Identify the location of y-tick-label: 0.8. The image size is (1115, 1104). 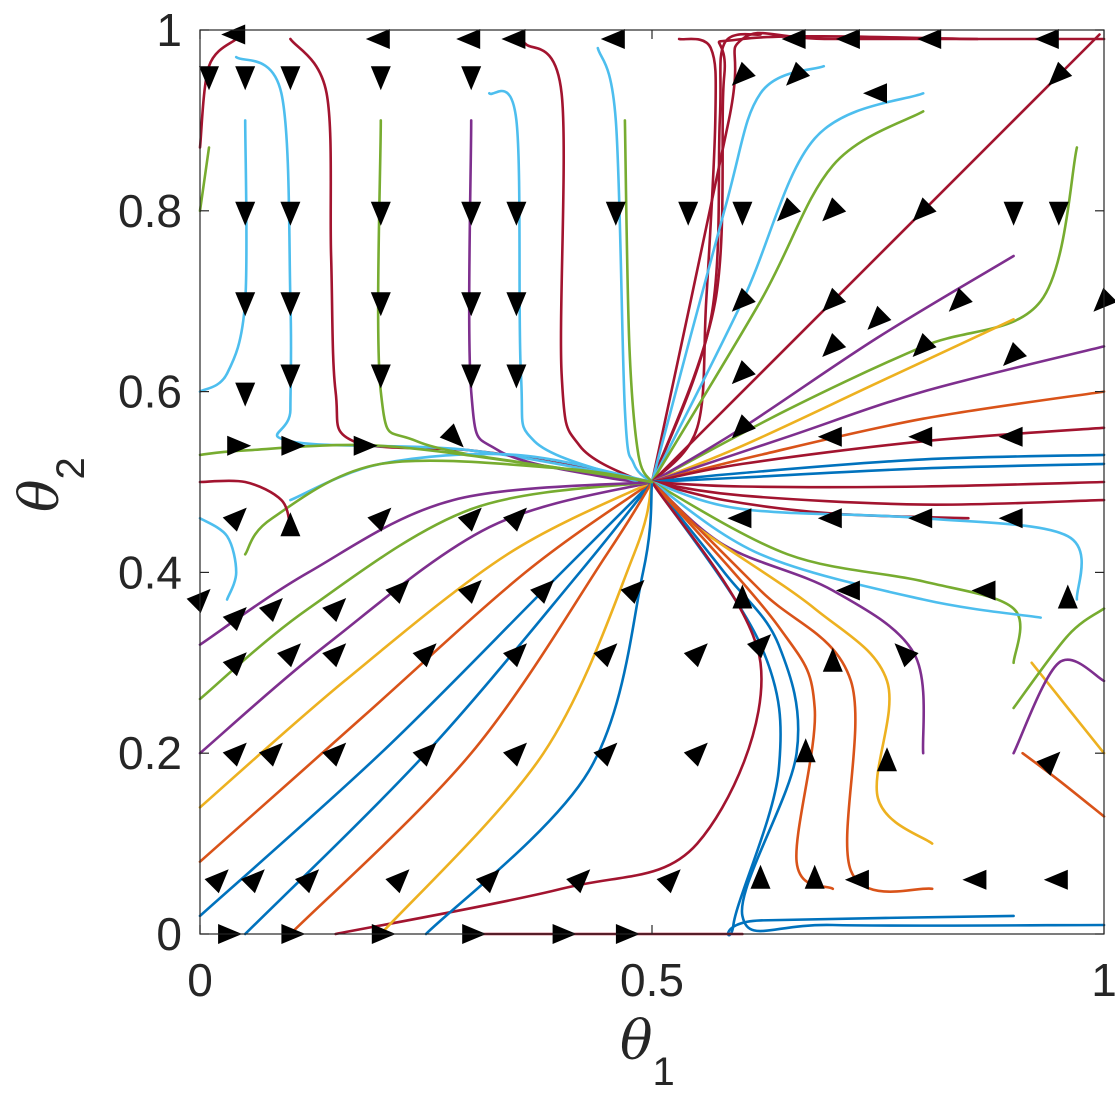
(150, 211).